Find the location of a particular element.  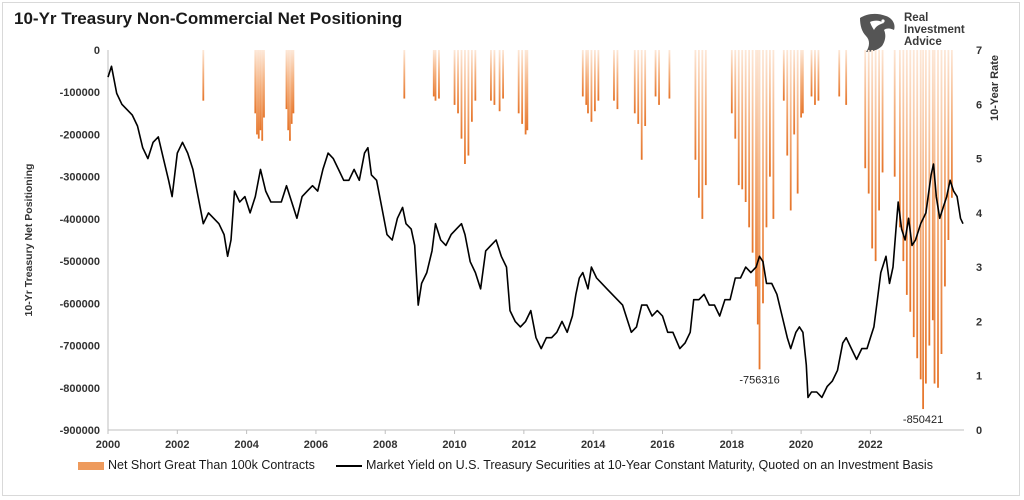

x-tick-label: 2022 is located at coordinates (870, 445).